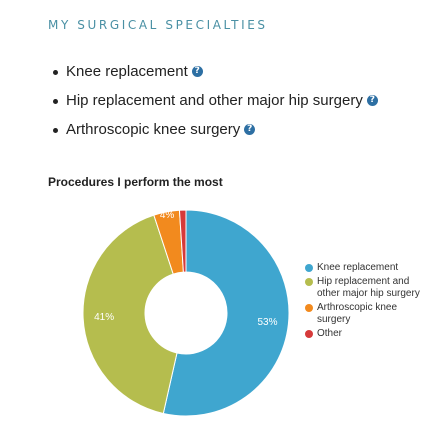 The width and height of the screenshot is (443, 431). What do you see at coordinates (358, 267) in the screenshot?
I see `legend-label: Knee replacement` at bounding box center [358, 267].